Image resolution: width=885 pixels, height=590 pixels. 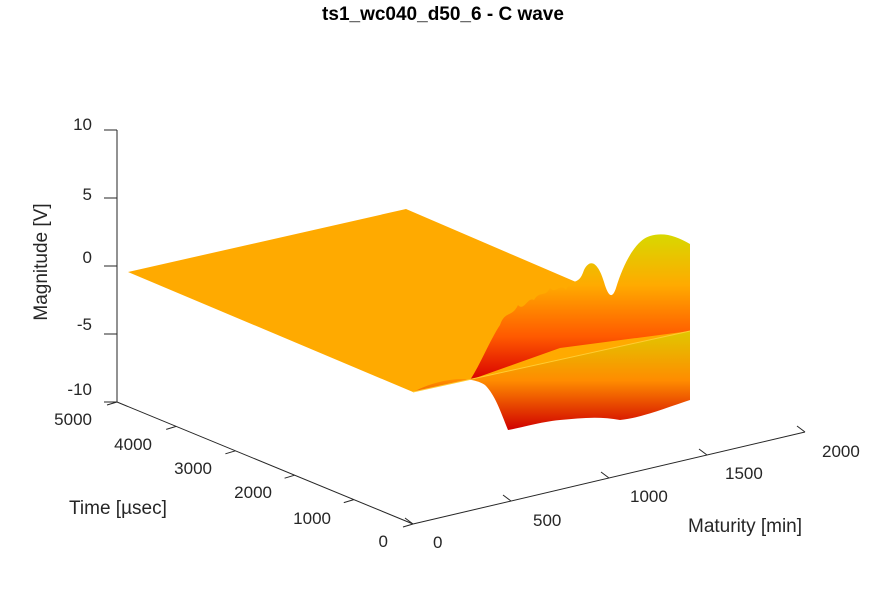 What do you see at coordinates (79, 389) in the screenshot?
I see `z-tick-label-minus10: -10` at bounding box center [79, 389].